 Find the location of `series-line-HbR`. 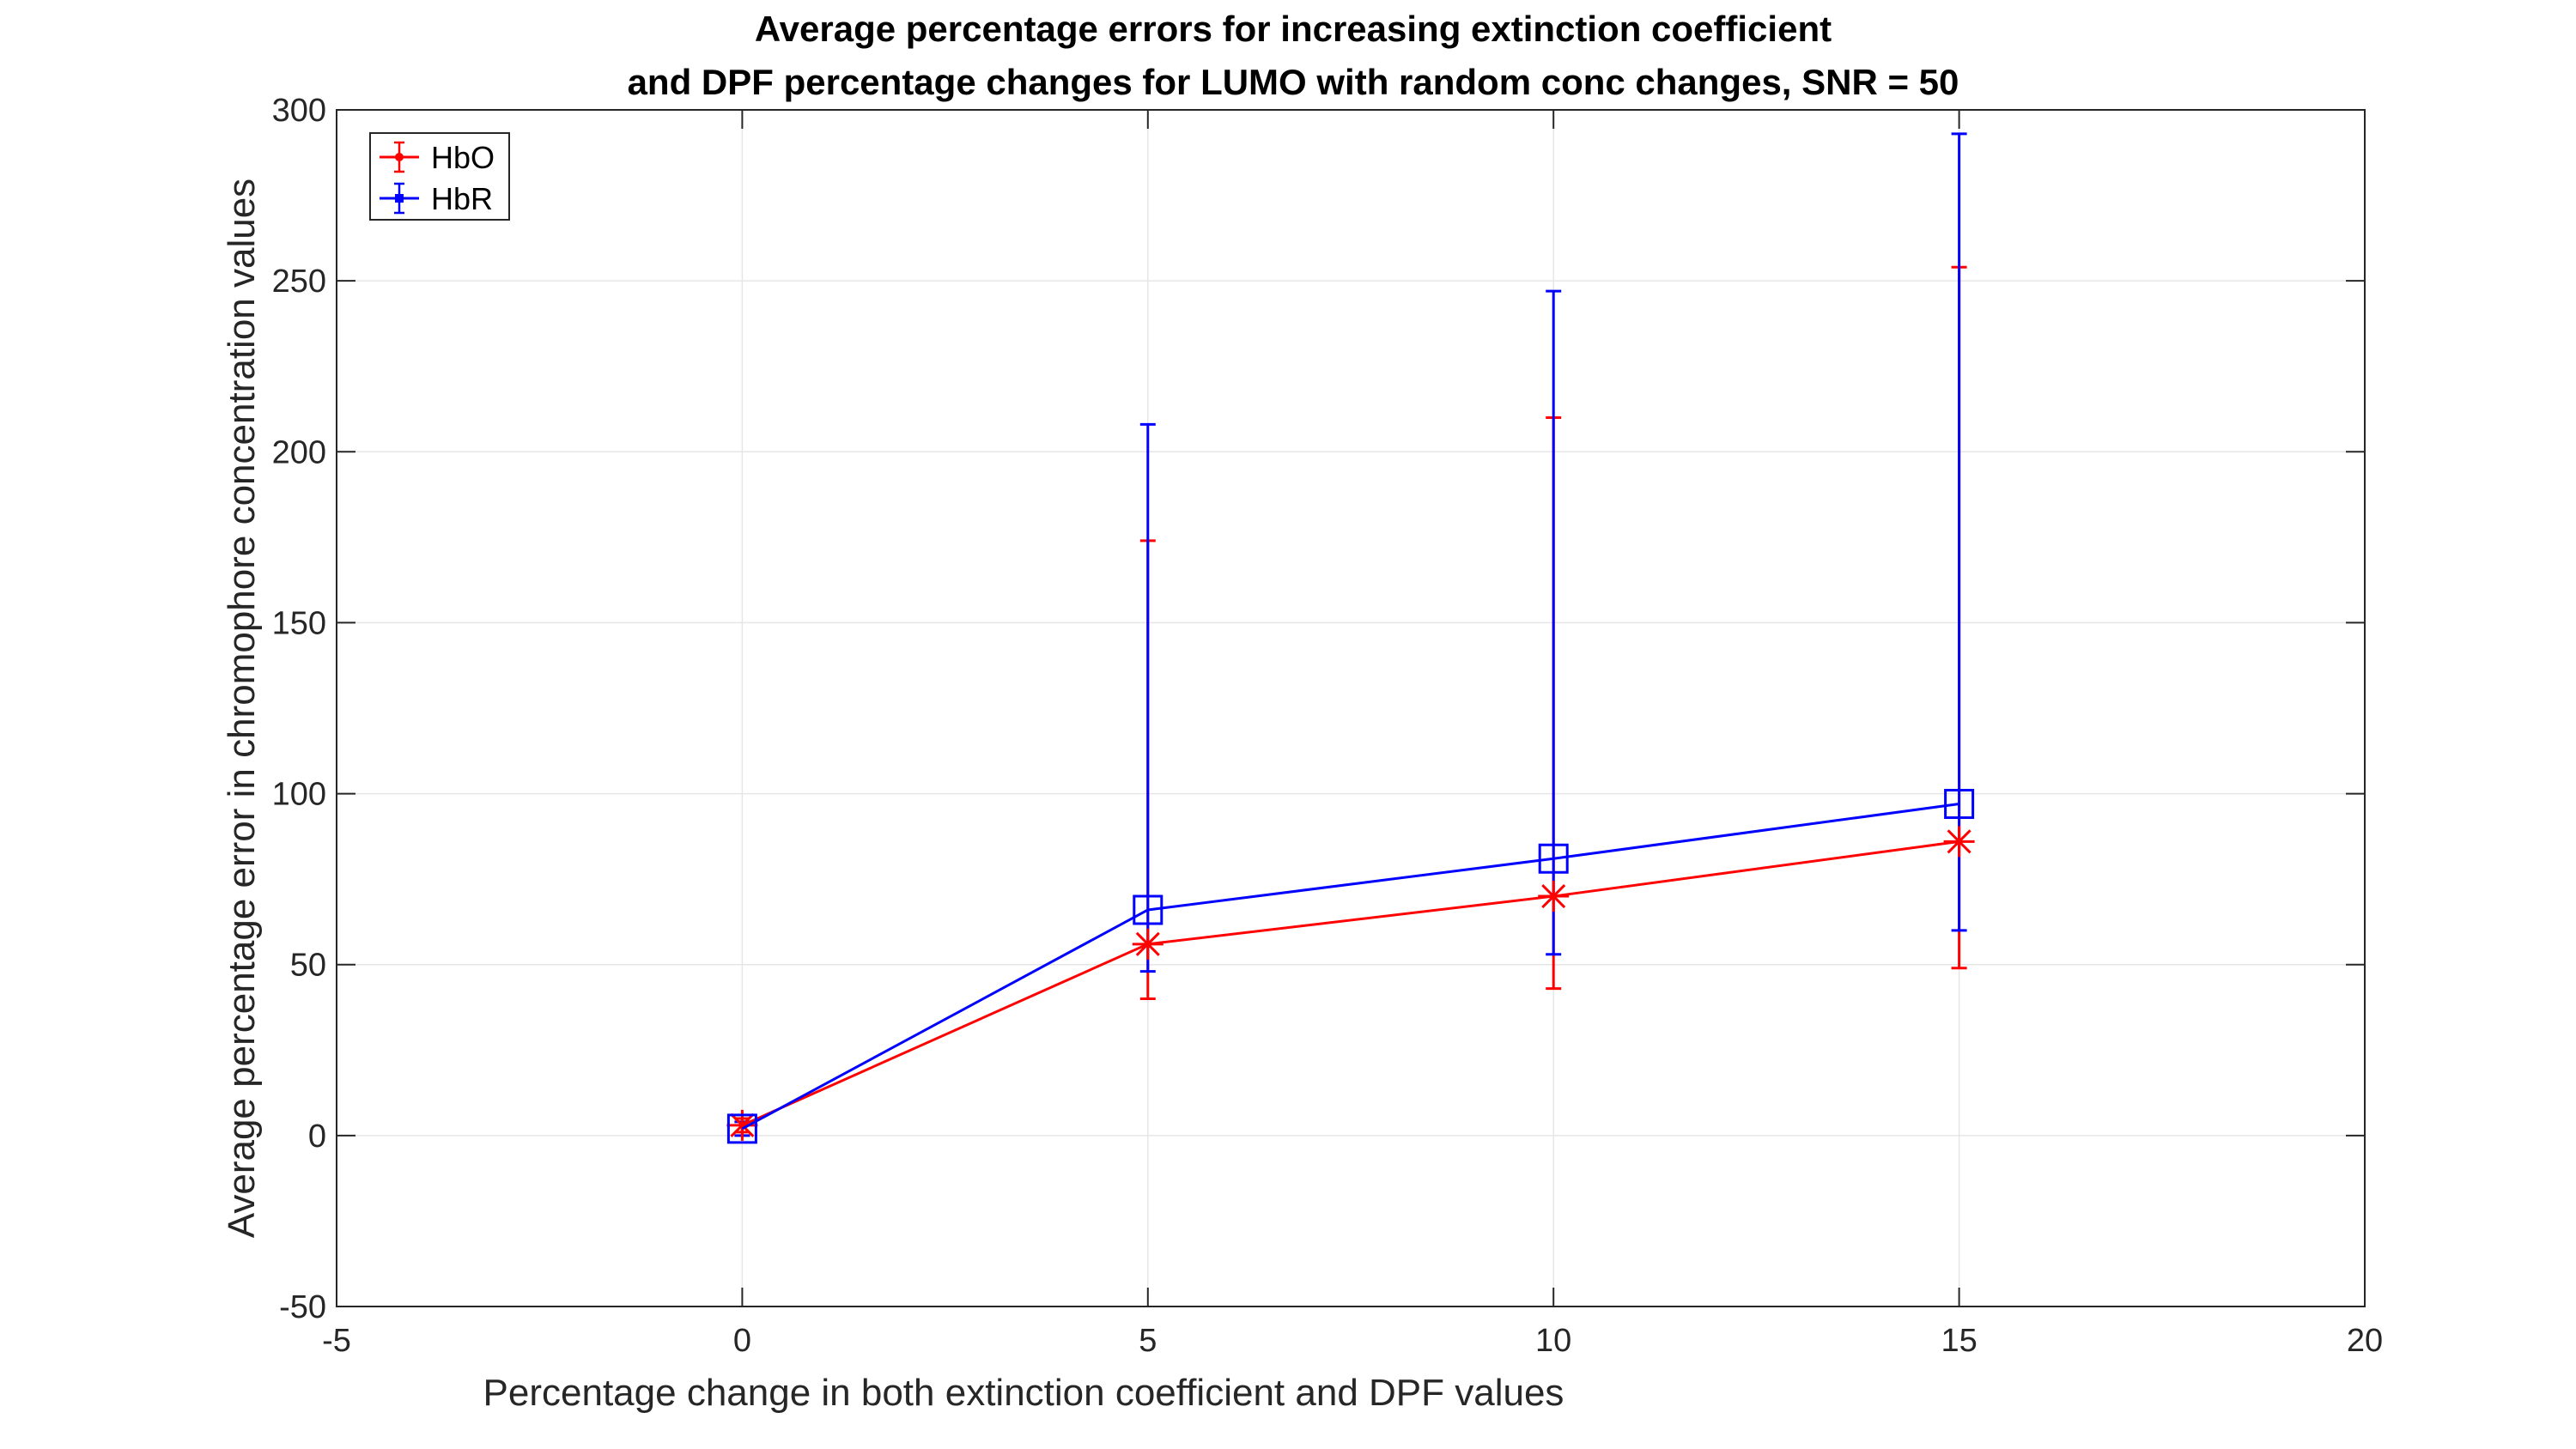

series-line-HbR is located at coordinates (1350, 966).